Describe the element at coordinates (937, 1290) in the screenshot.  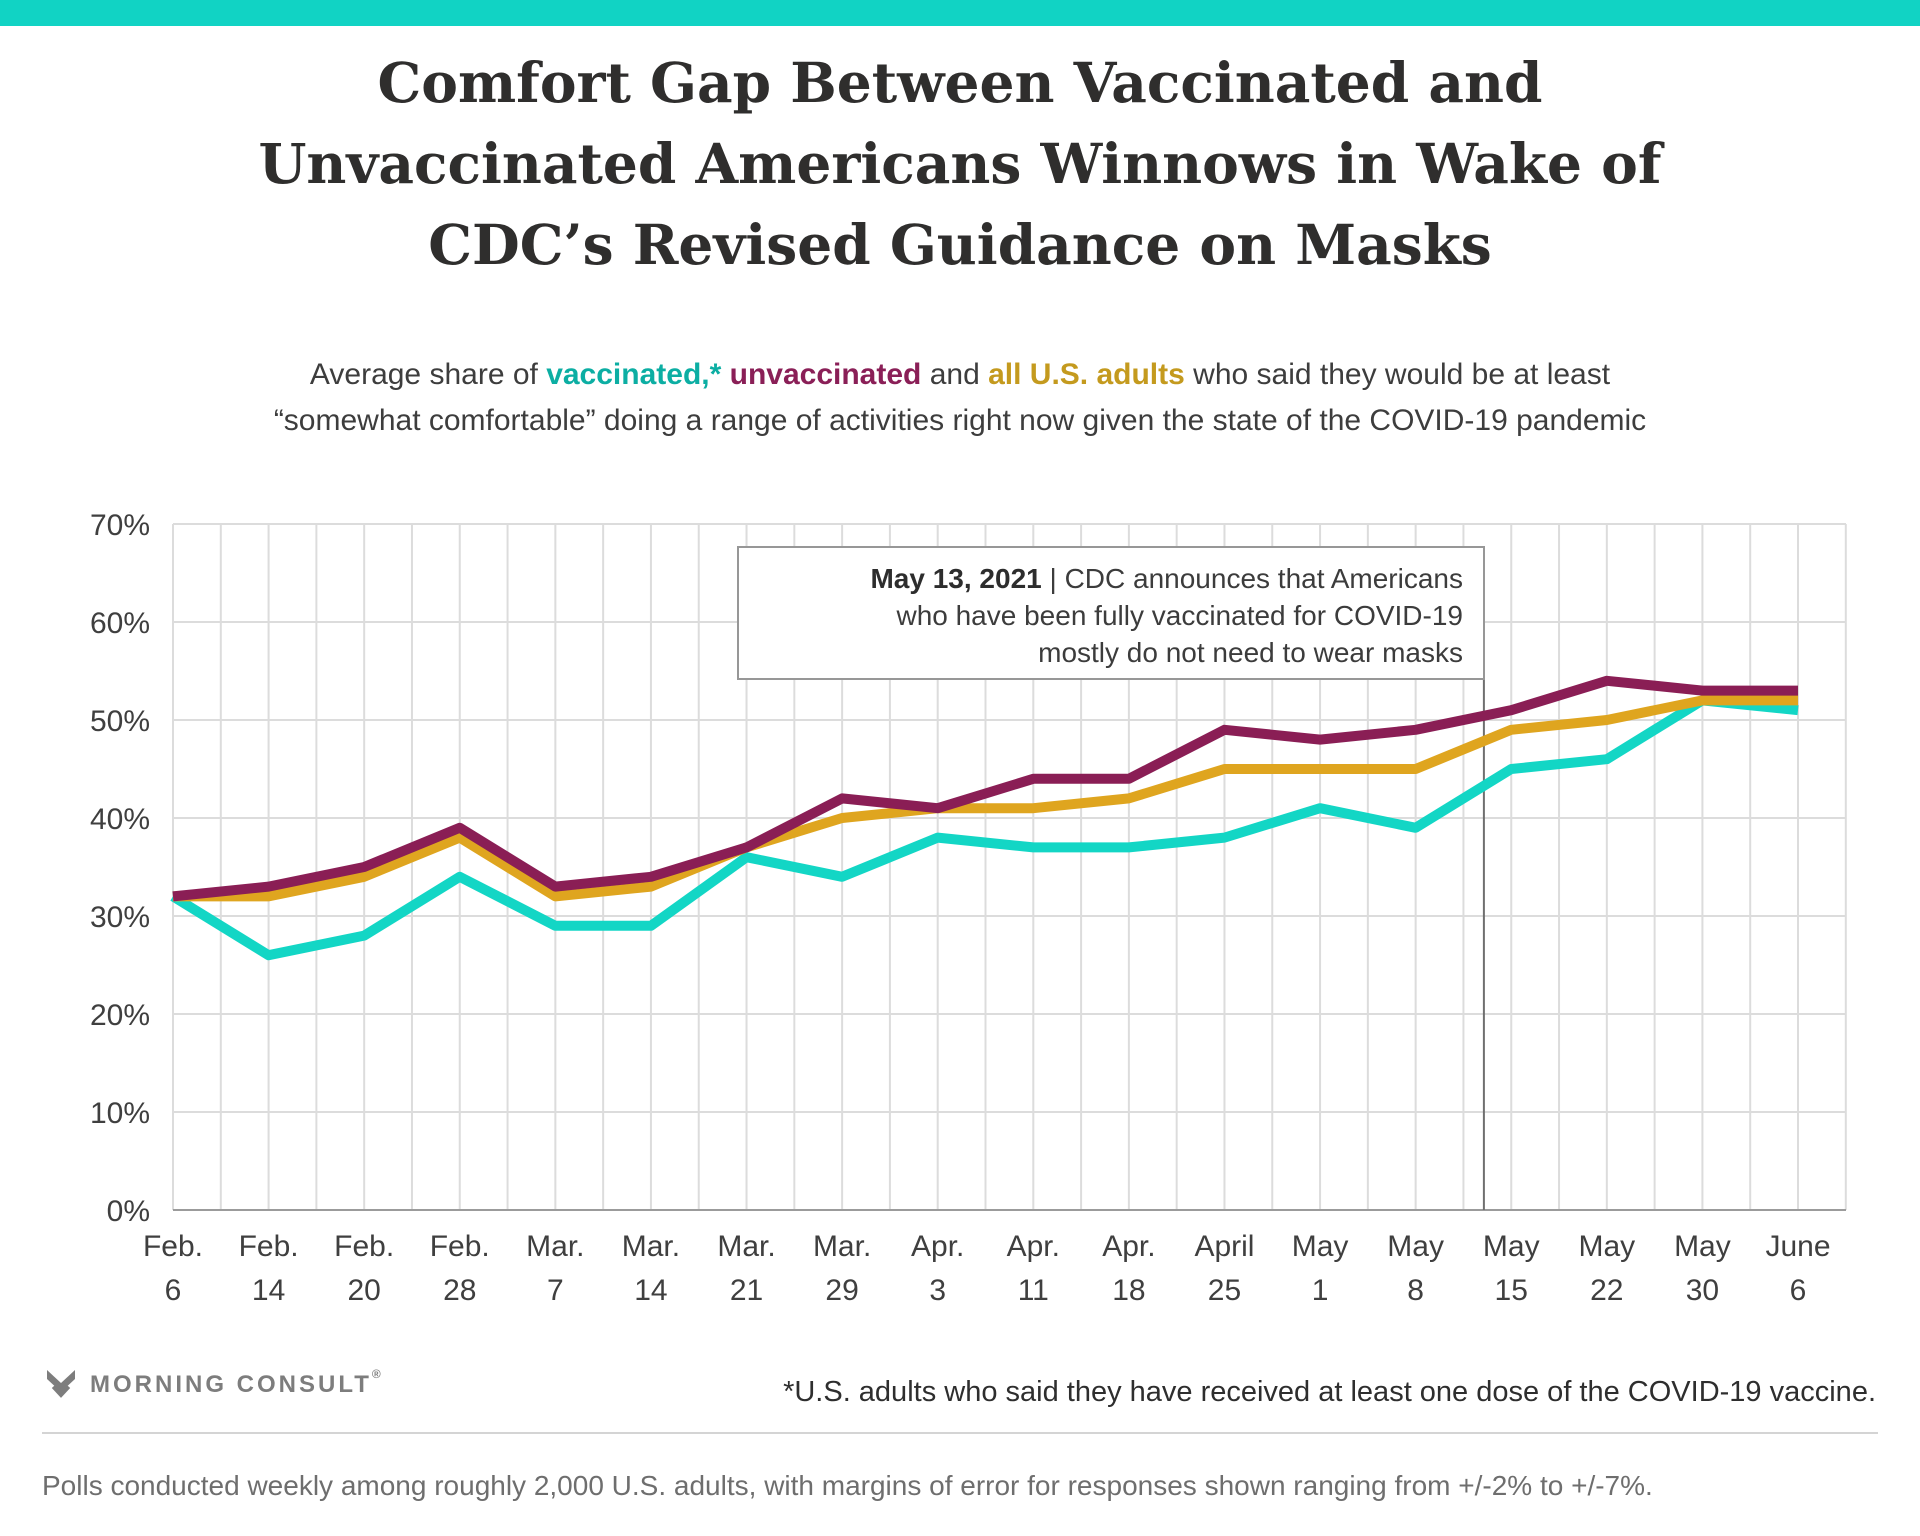
I see `x-tick-label-day: 3` at that location.